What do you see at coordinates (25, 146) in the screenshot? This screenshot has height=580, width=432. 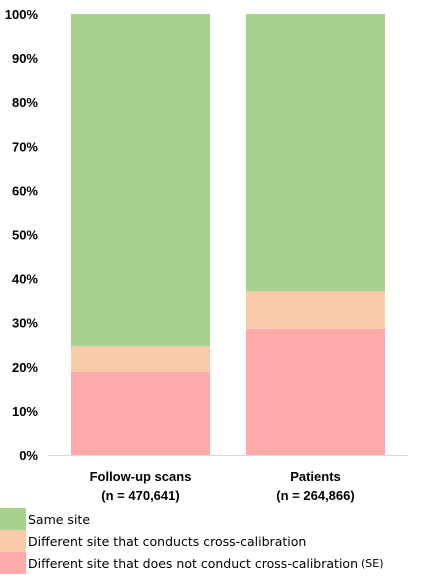 I see `y-tick-label: 70%` at bounding box center [25, 146].